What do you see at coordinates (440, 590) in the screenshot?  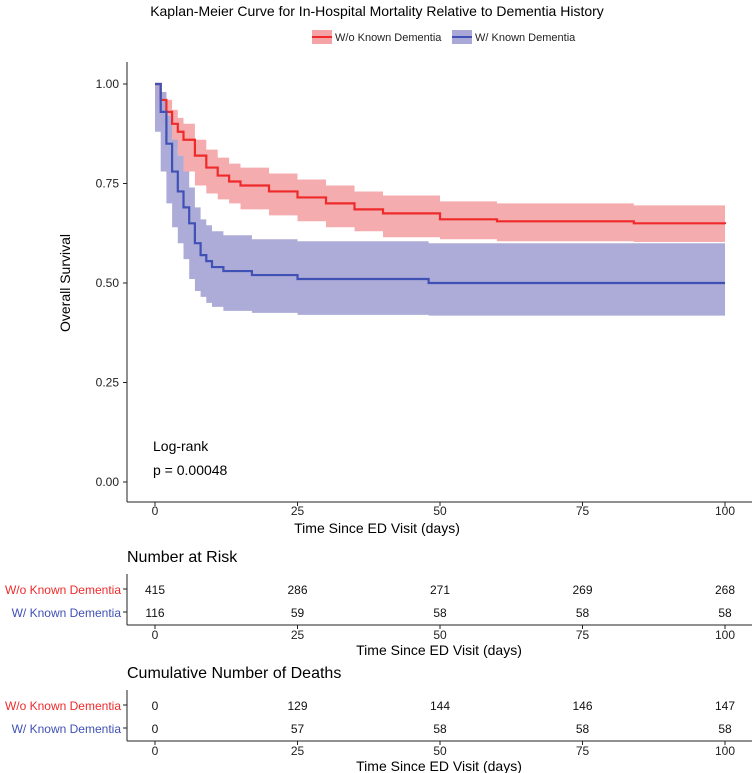 I see `risk-table-cell: 271` at bounding box center [440, 590].